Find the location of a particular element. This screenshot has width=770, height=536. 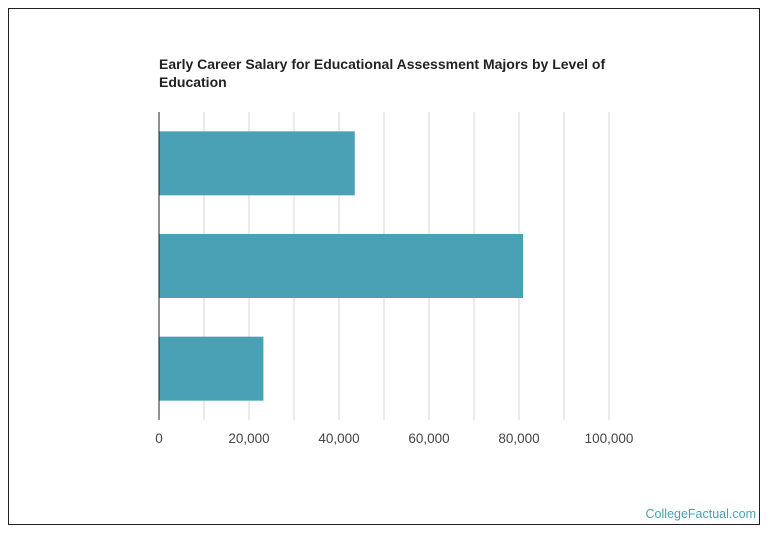

x-tick-label: 80,000 is located at coordinates (518, 438).